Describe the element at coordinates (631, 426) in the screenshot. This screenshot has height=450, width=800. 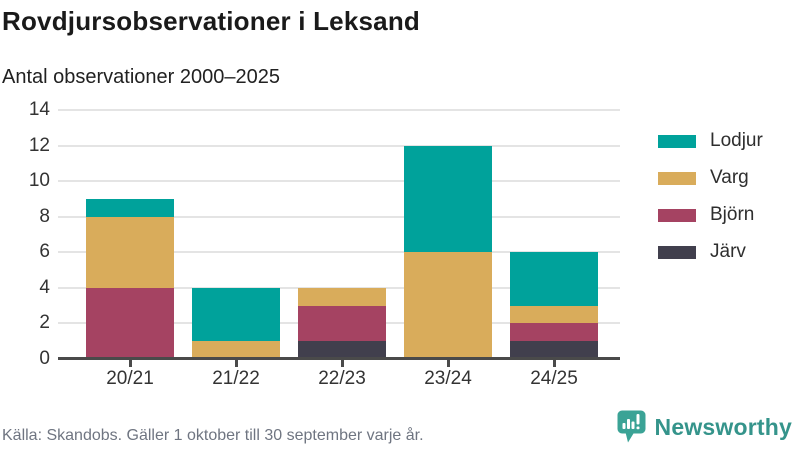
I see `newsworthy-logo-icon` at that location.